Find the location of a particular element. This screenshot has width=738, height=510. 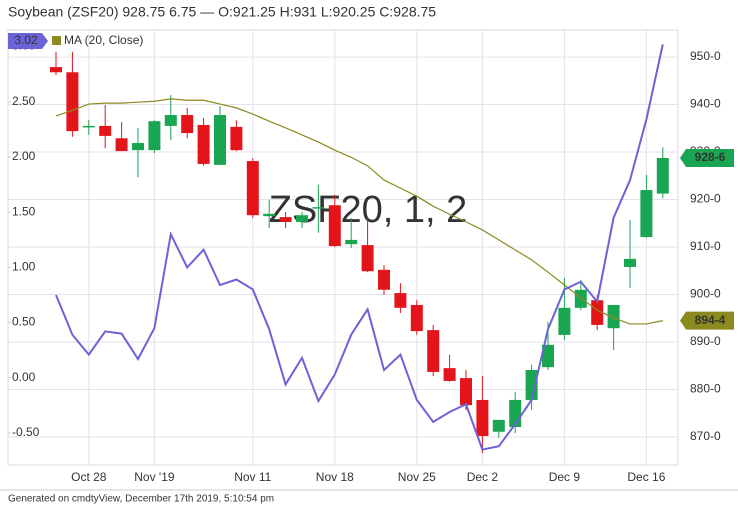

value-badge-label: 3.02 is located at coordinates (26, 40).